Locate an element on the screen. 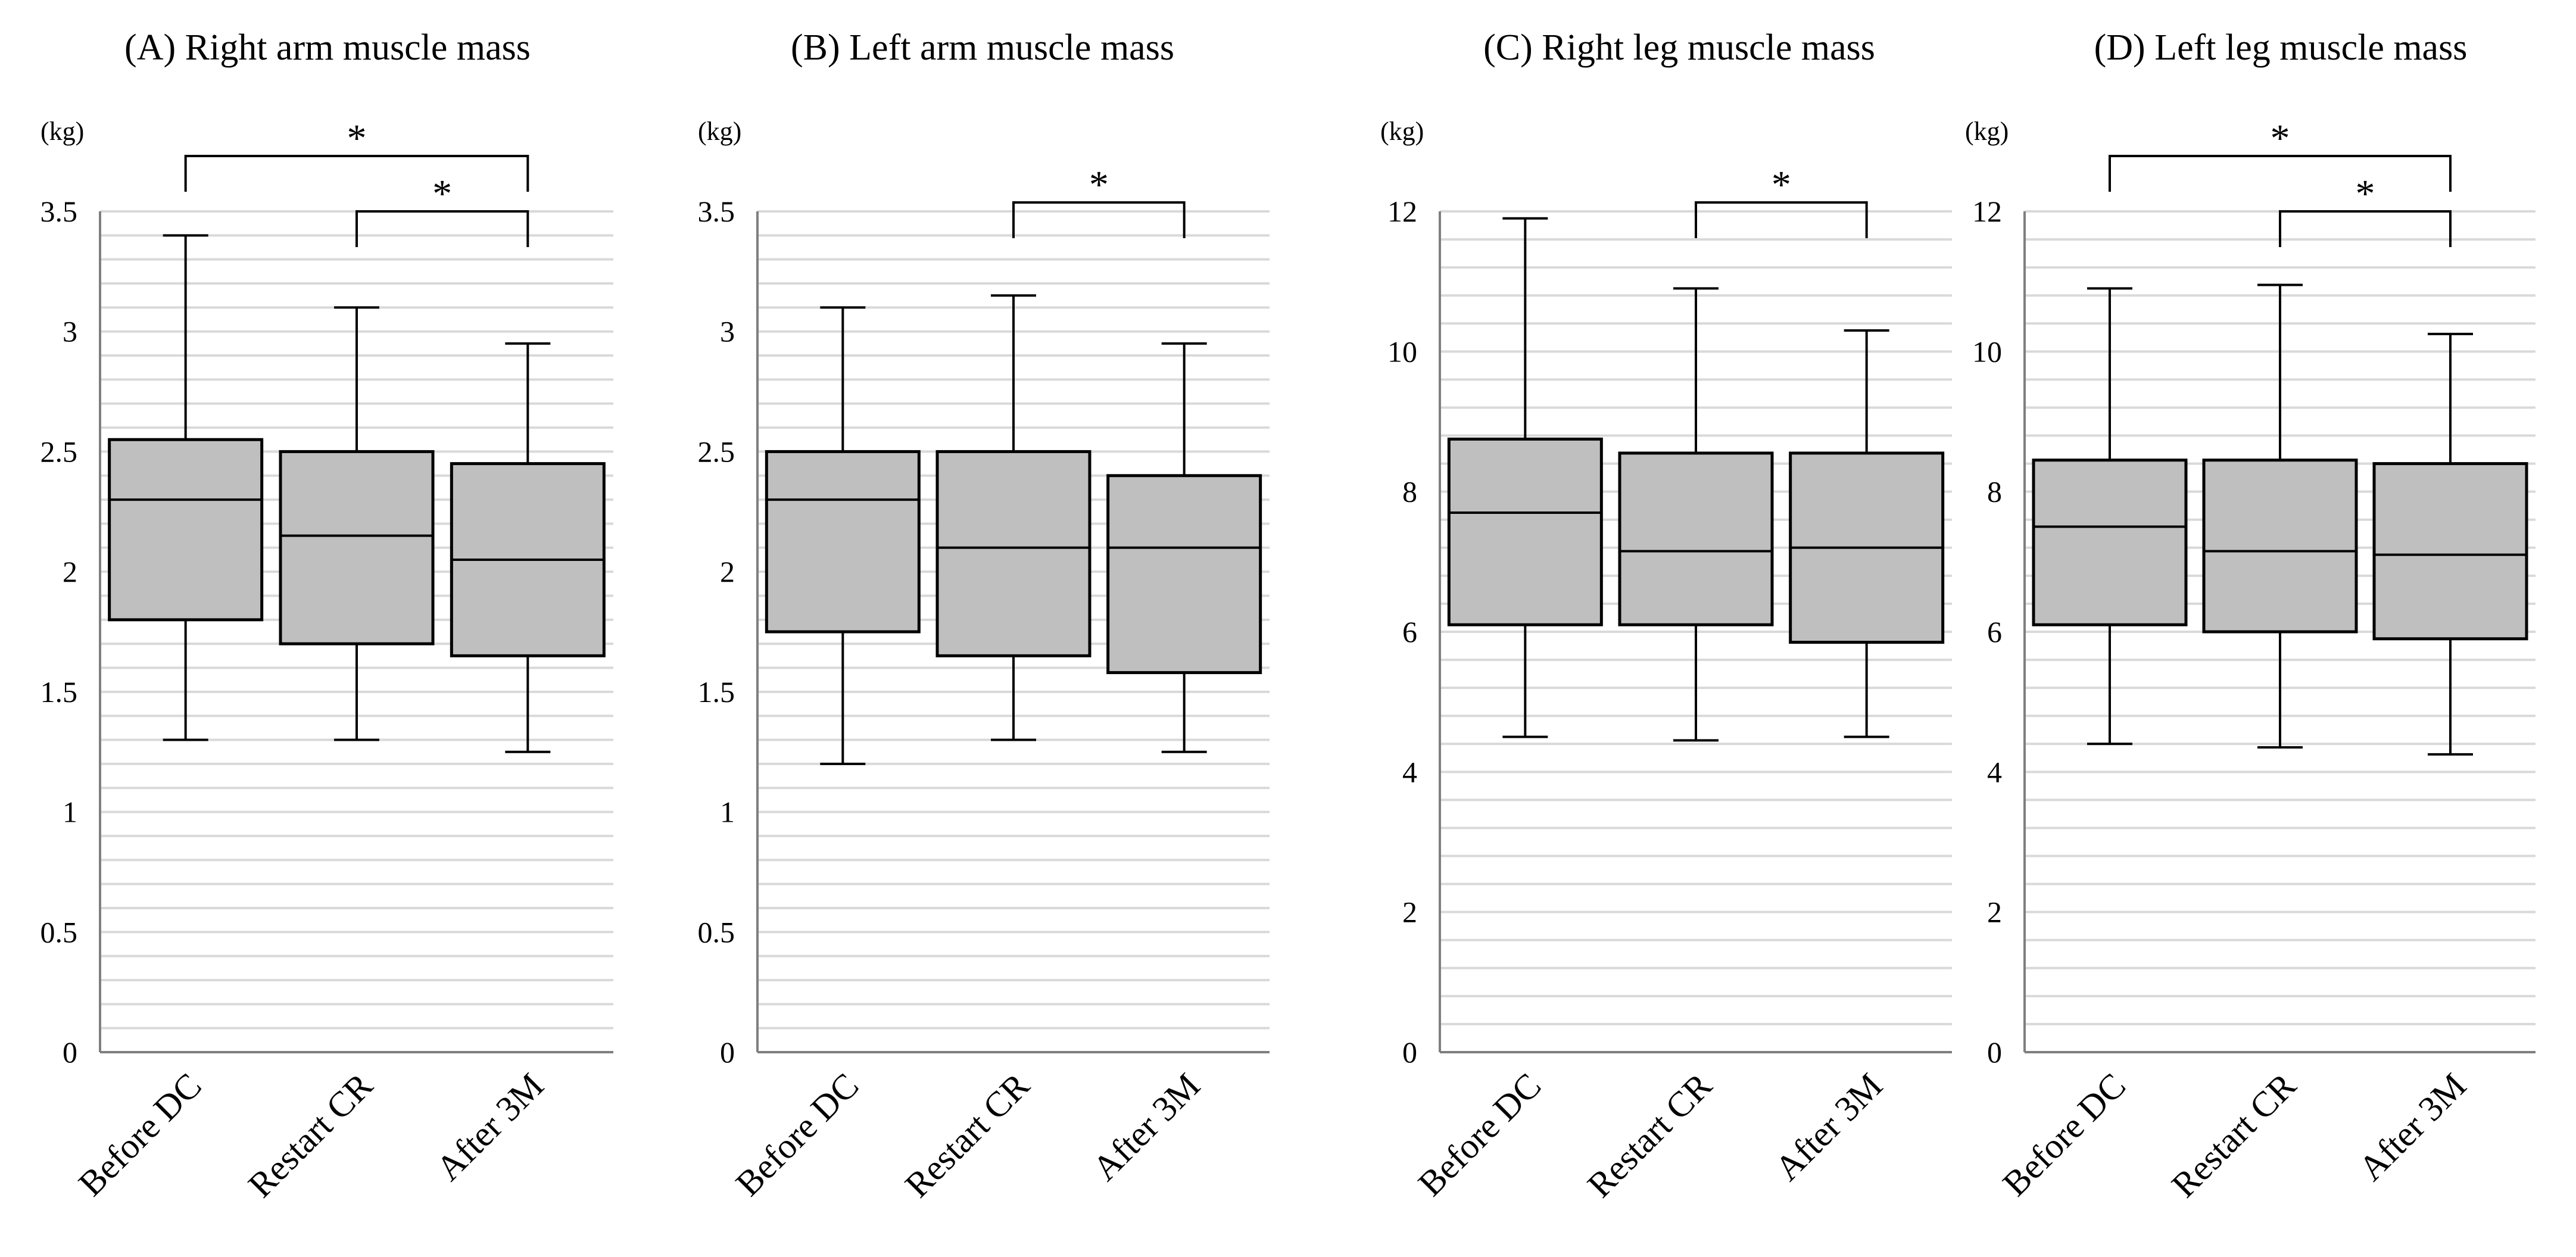 The width and height of the screenshot is (2576, 1257). chart-title: (D) Left leg muscle mass is located at coordinates (2281, 47).